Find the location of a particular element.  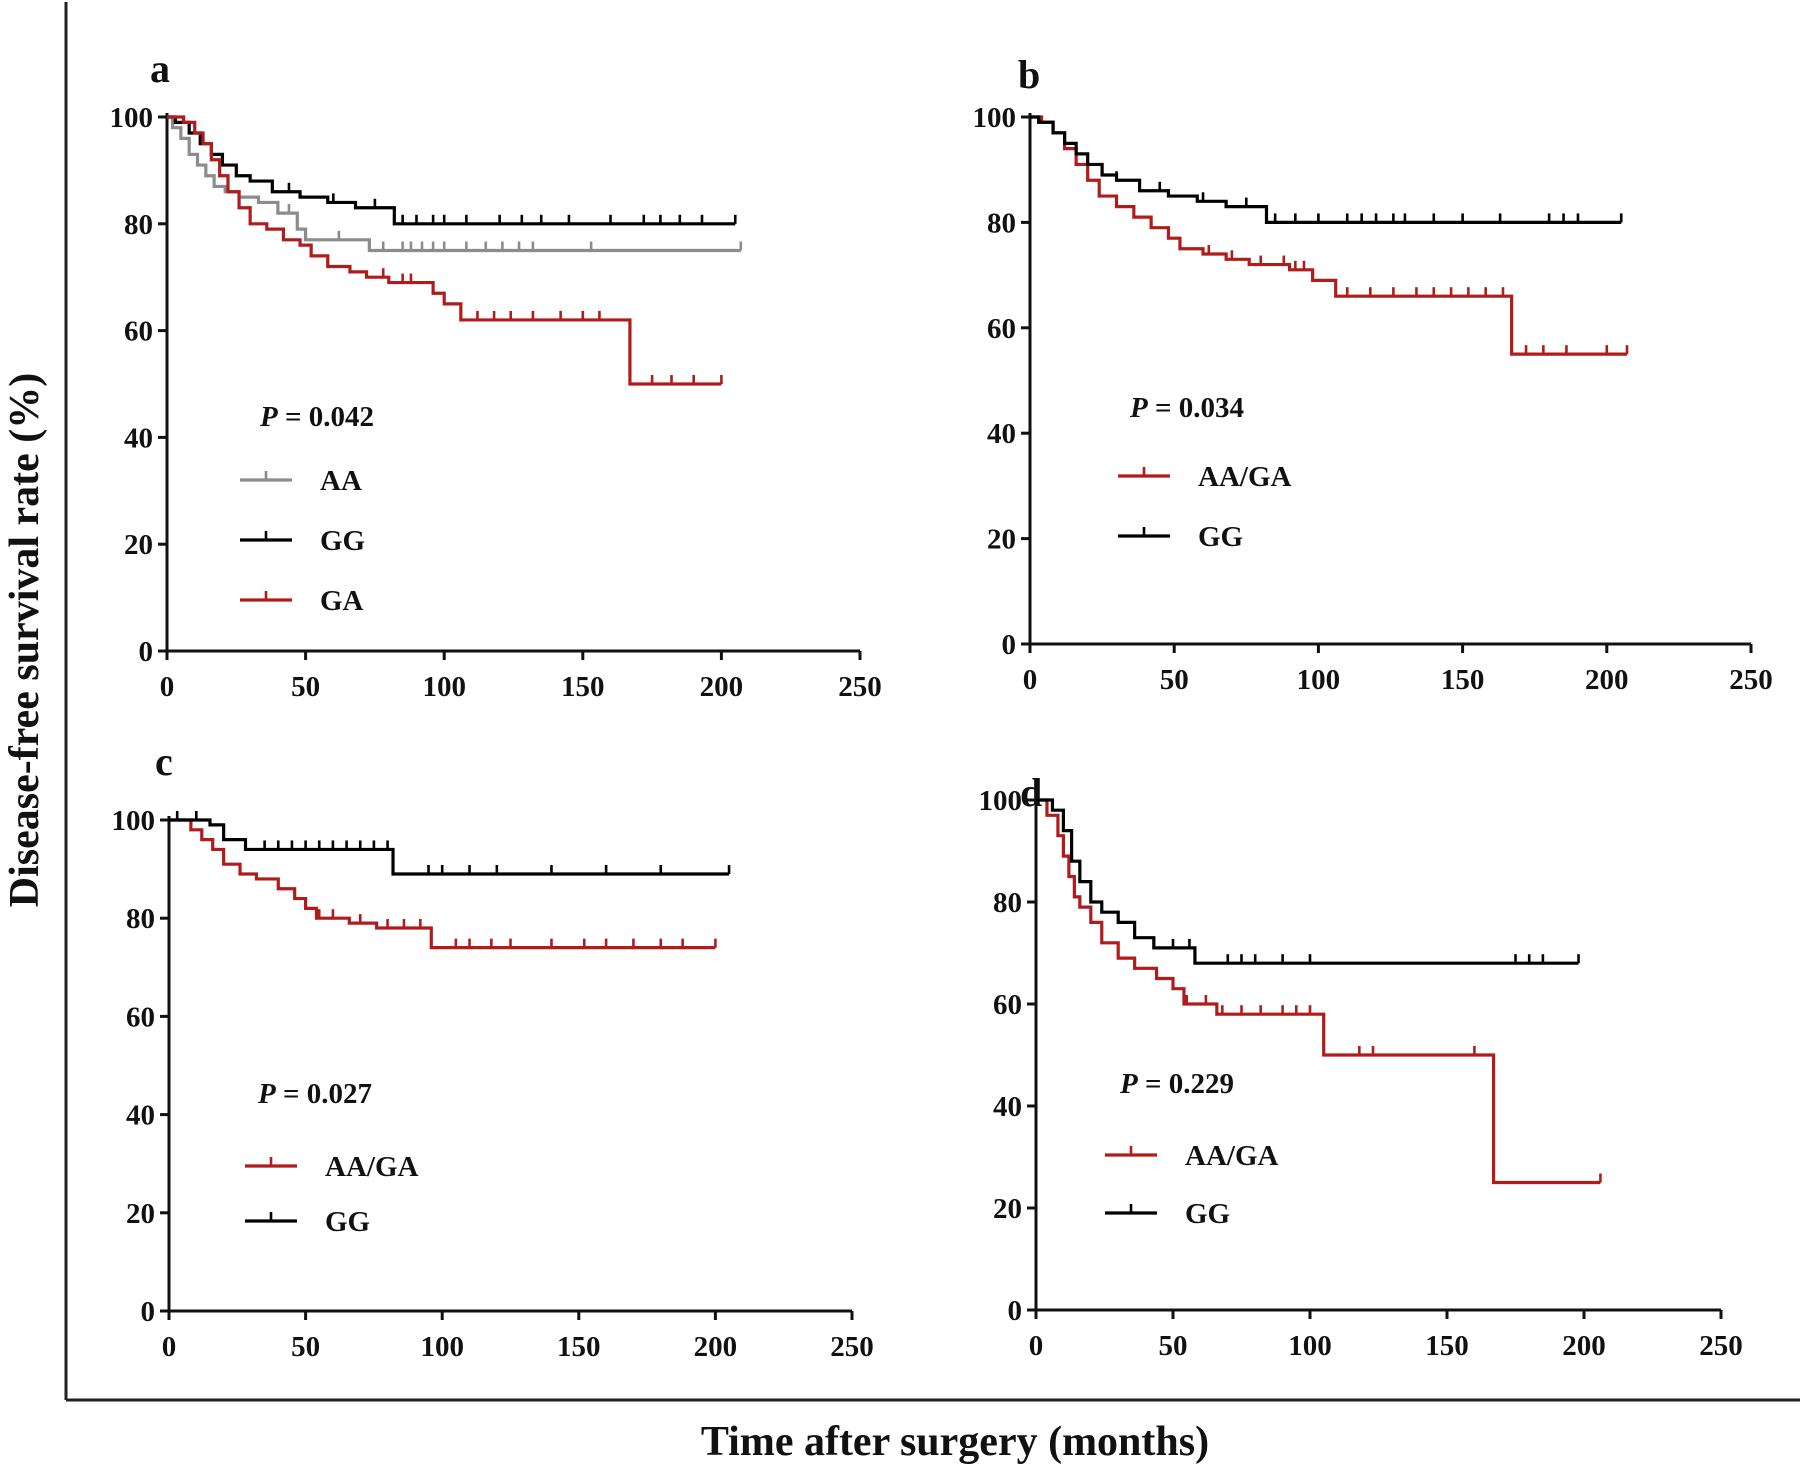

panel-letter: c is located at coordinates (164, 761).